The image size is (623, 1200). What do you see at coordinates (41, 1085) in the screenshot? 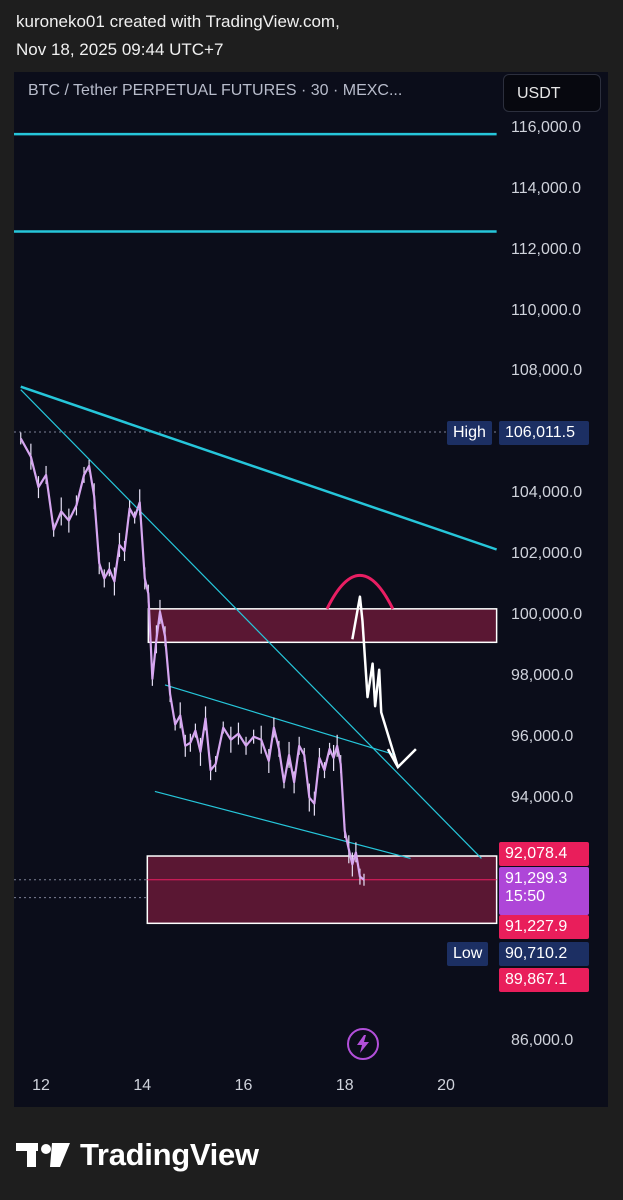
I see `x-tick-label: 12` at bounding box center [41, 1085].